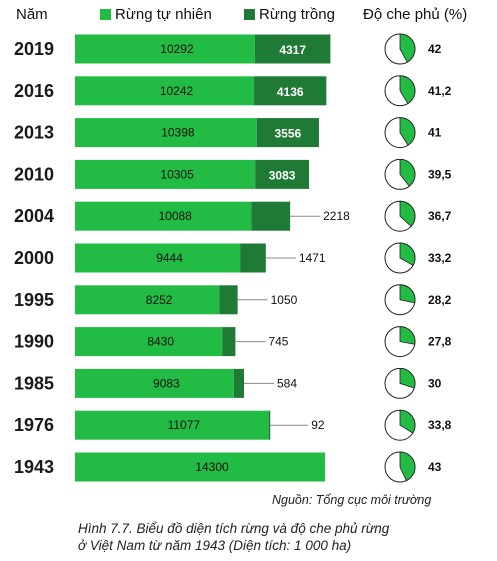 The image size is (497, 561). Describe the element at coordinates (440, 174) in the screenshot. I see `cover-percent-label: 39,5` at that location.